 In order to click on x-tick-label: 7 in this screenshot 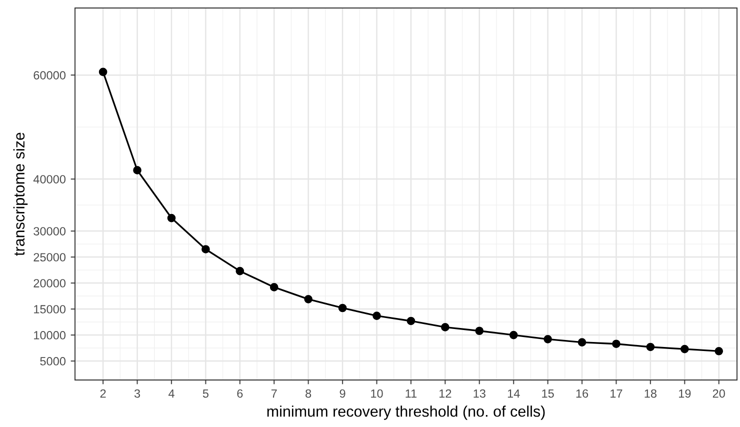, I will do `click(274, 393)`.